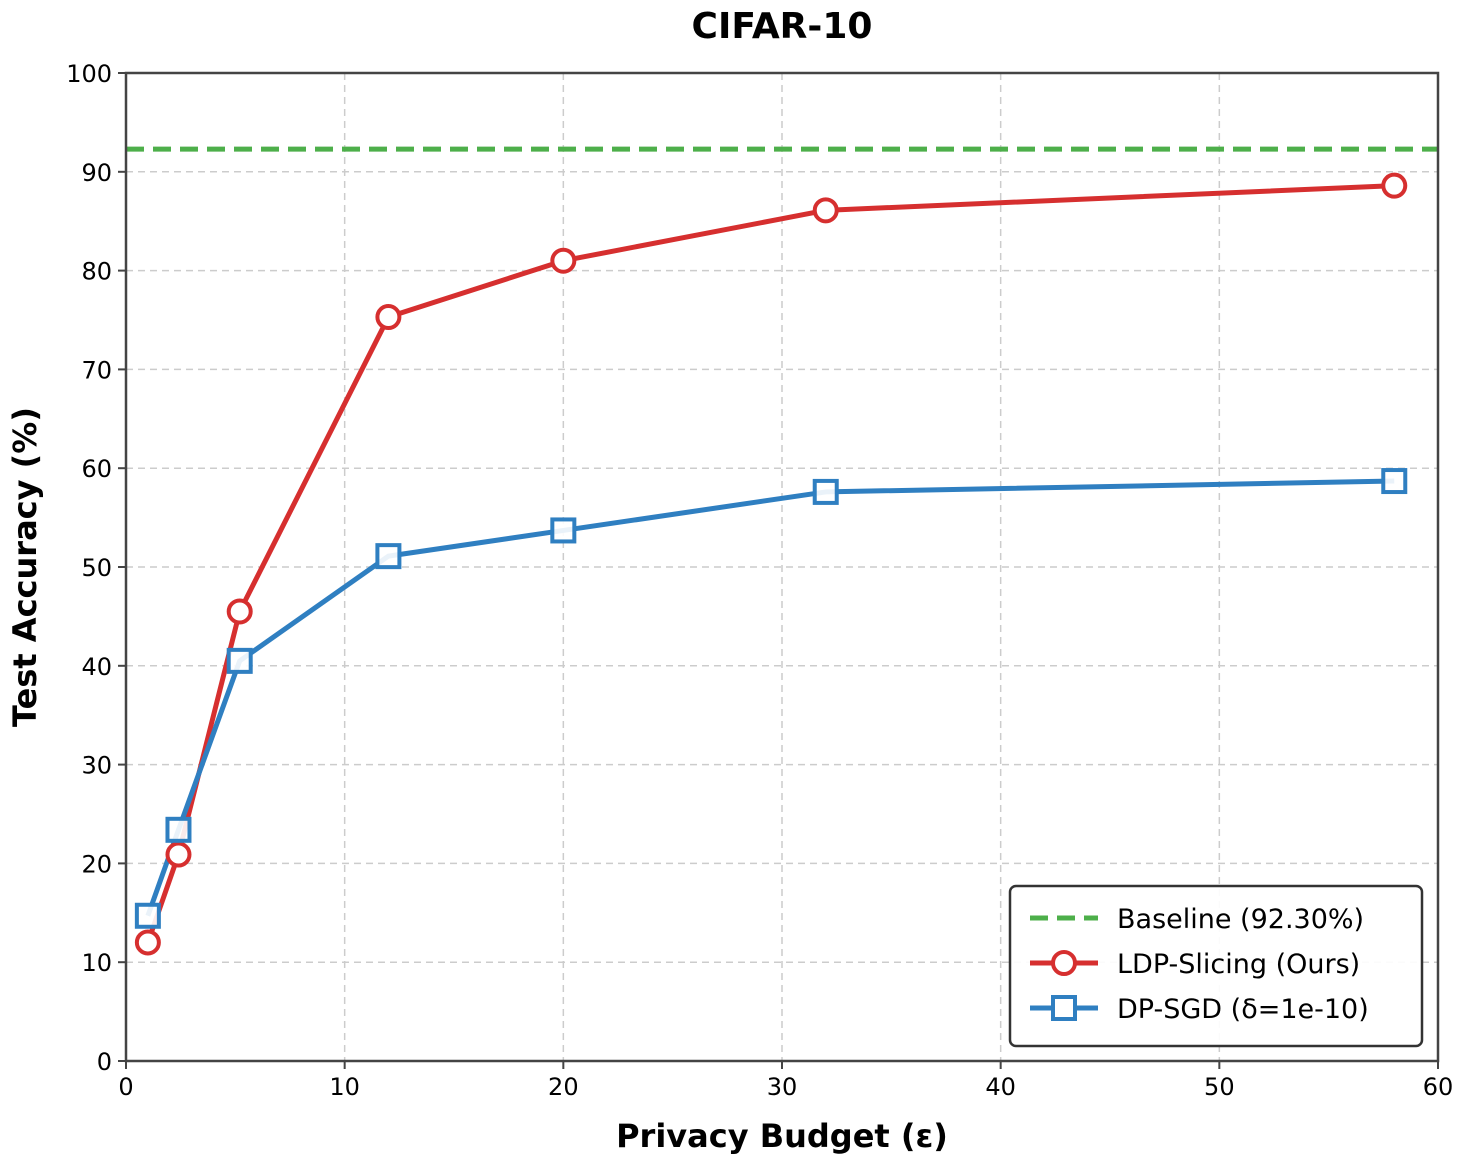 Image resolution: width=1460 pixels, height=1158 pixels. What do you see at coordinates (782, 1136) in the screenshot?
I see `x-axis-label: Privacy Budget (ε)` at bounding box center [782, 1136].